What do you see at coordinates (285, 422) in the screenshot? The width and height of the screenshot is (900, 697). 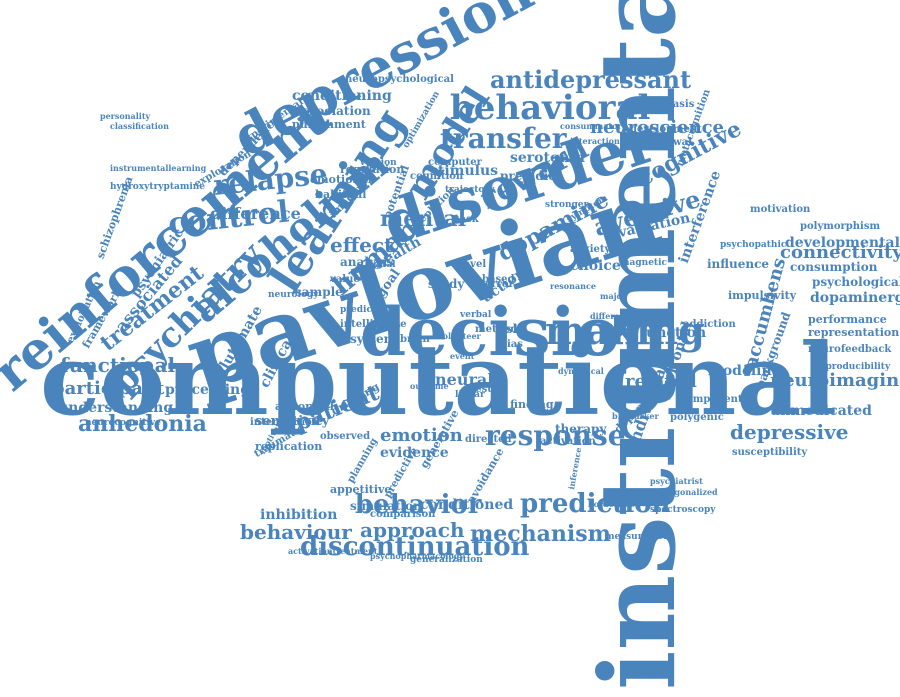 I see `cloud-word-intervention: intervention` at bounding box center [285, 422].